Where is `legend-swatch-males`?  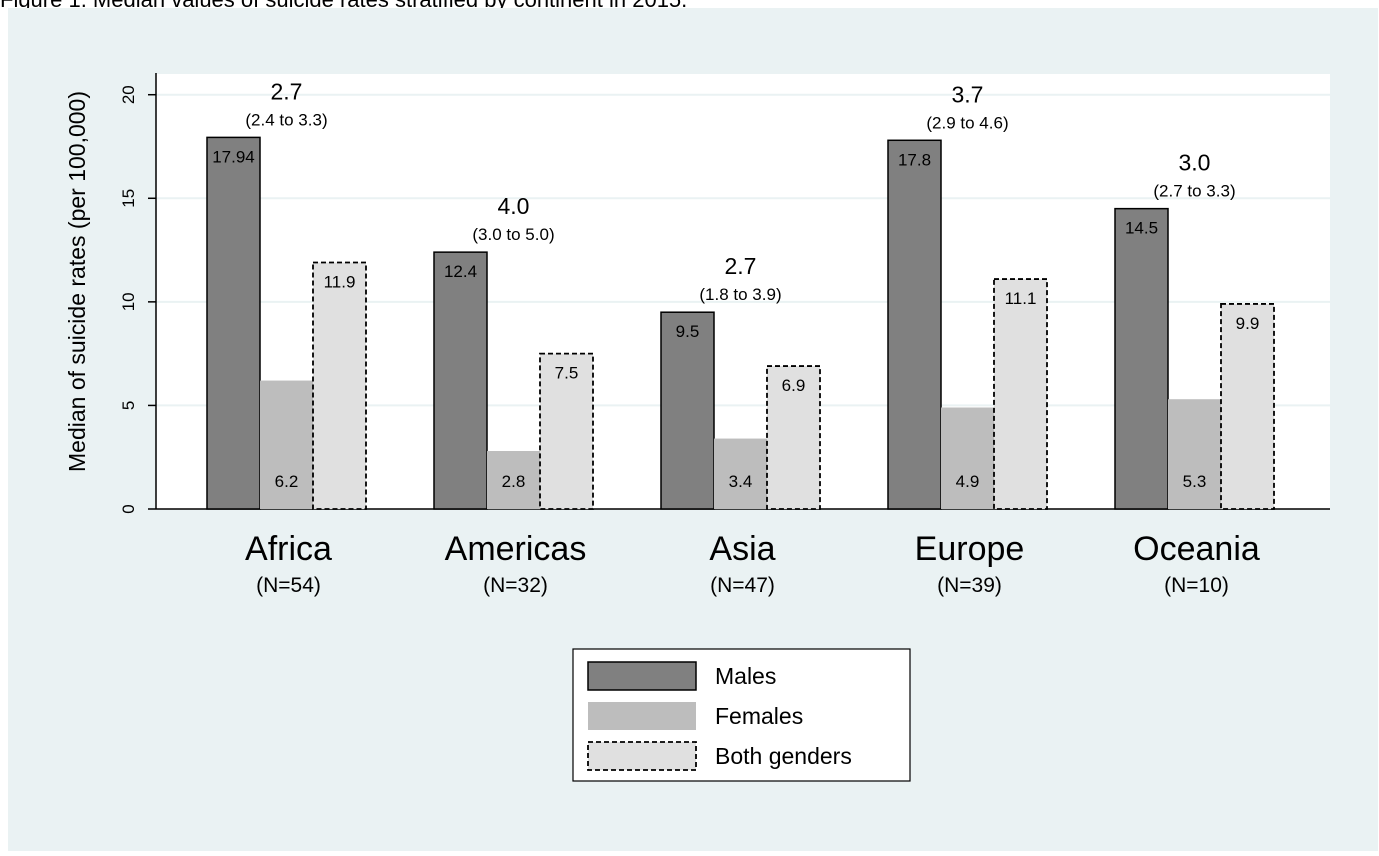
legend-swatch-males is located at coordinates (642, 676).